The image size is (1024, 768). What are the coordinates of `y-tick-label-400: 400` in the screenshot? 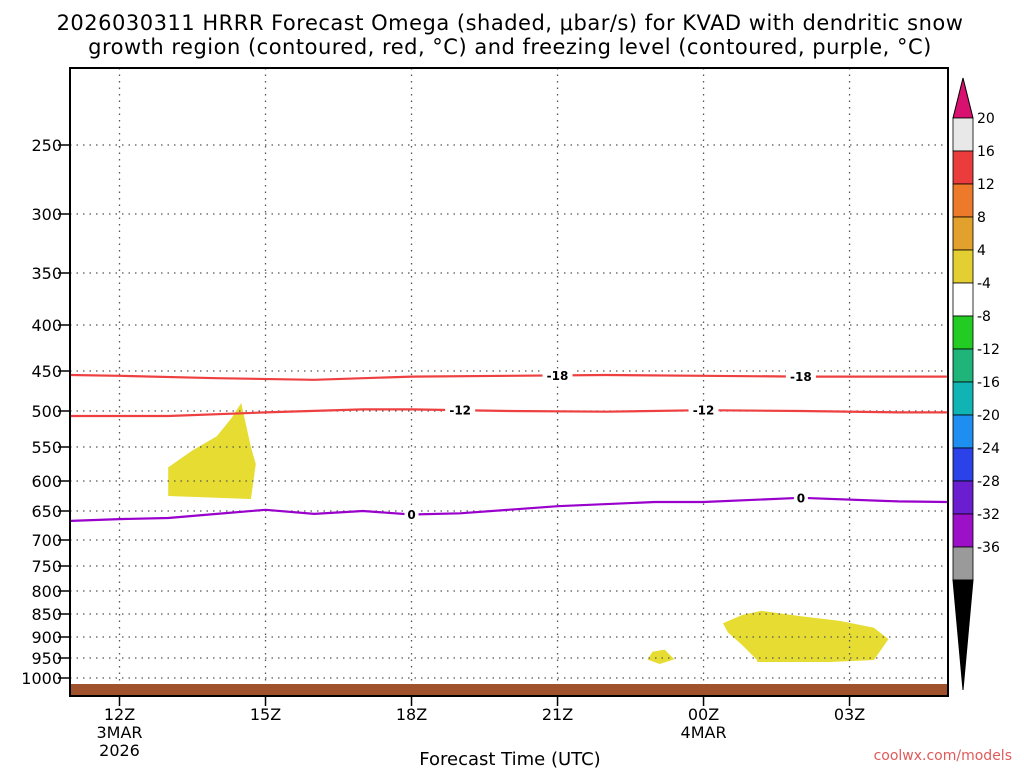 It's located at (46, 325).